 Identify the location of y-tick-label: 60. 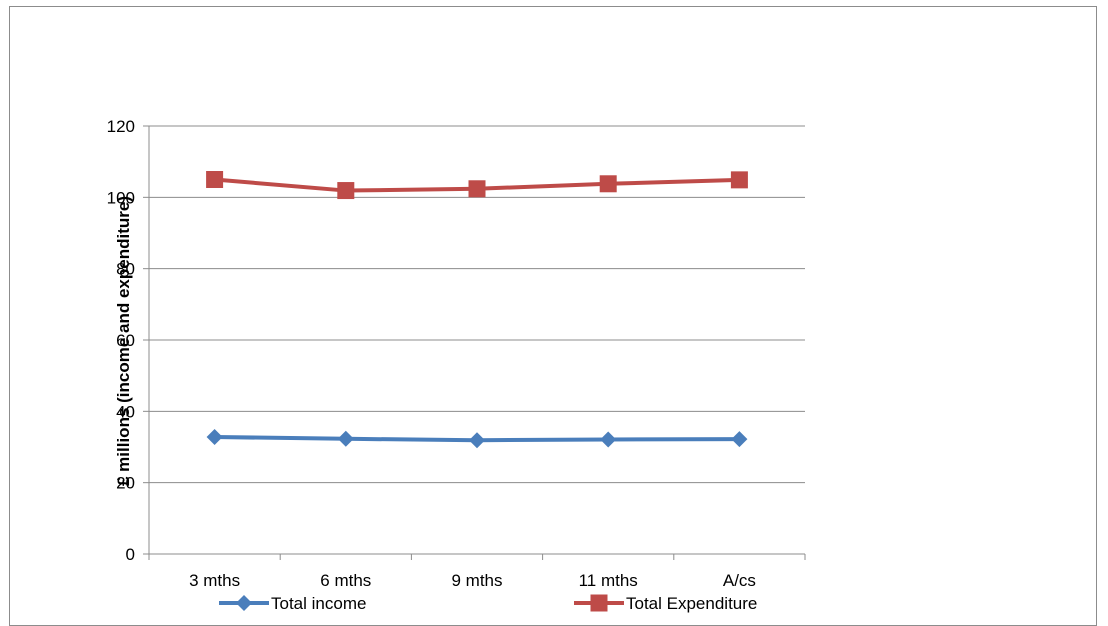
(125, 340).